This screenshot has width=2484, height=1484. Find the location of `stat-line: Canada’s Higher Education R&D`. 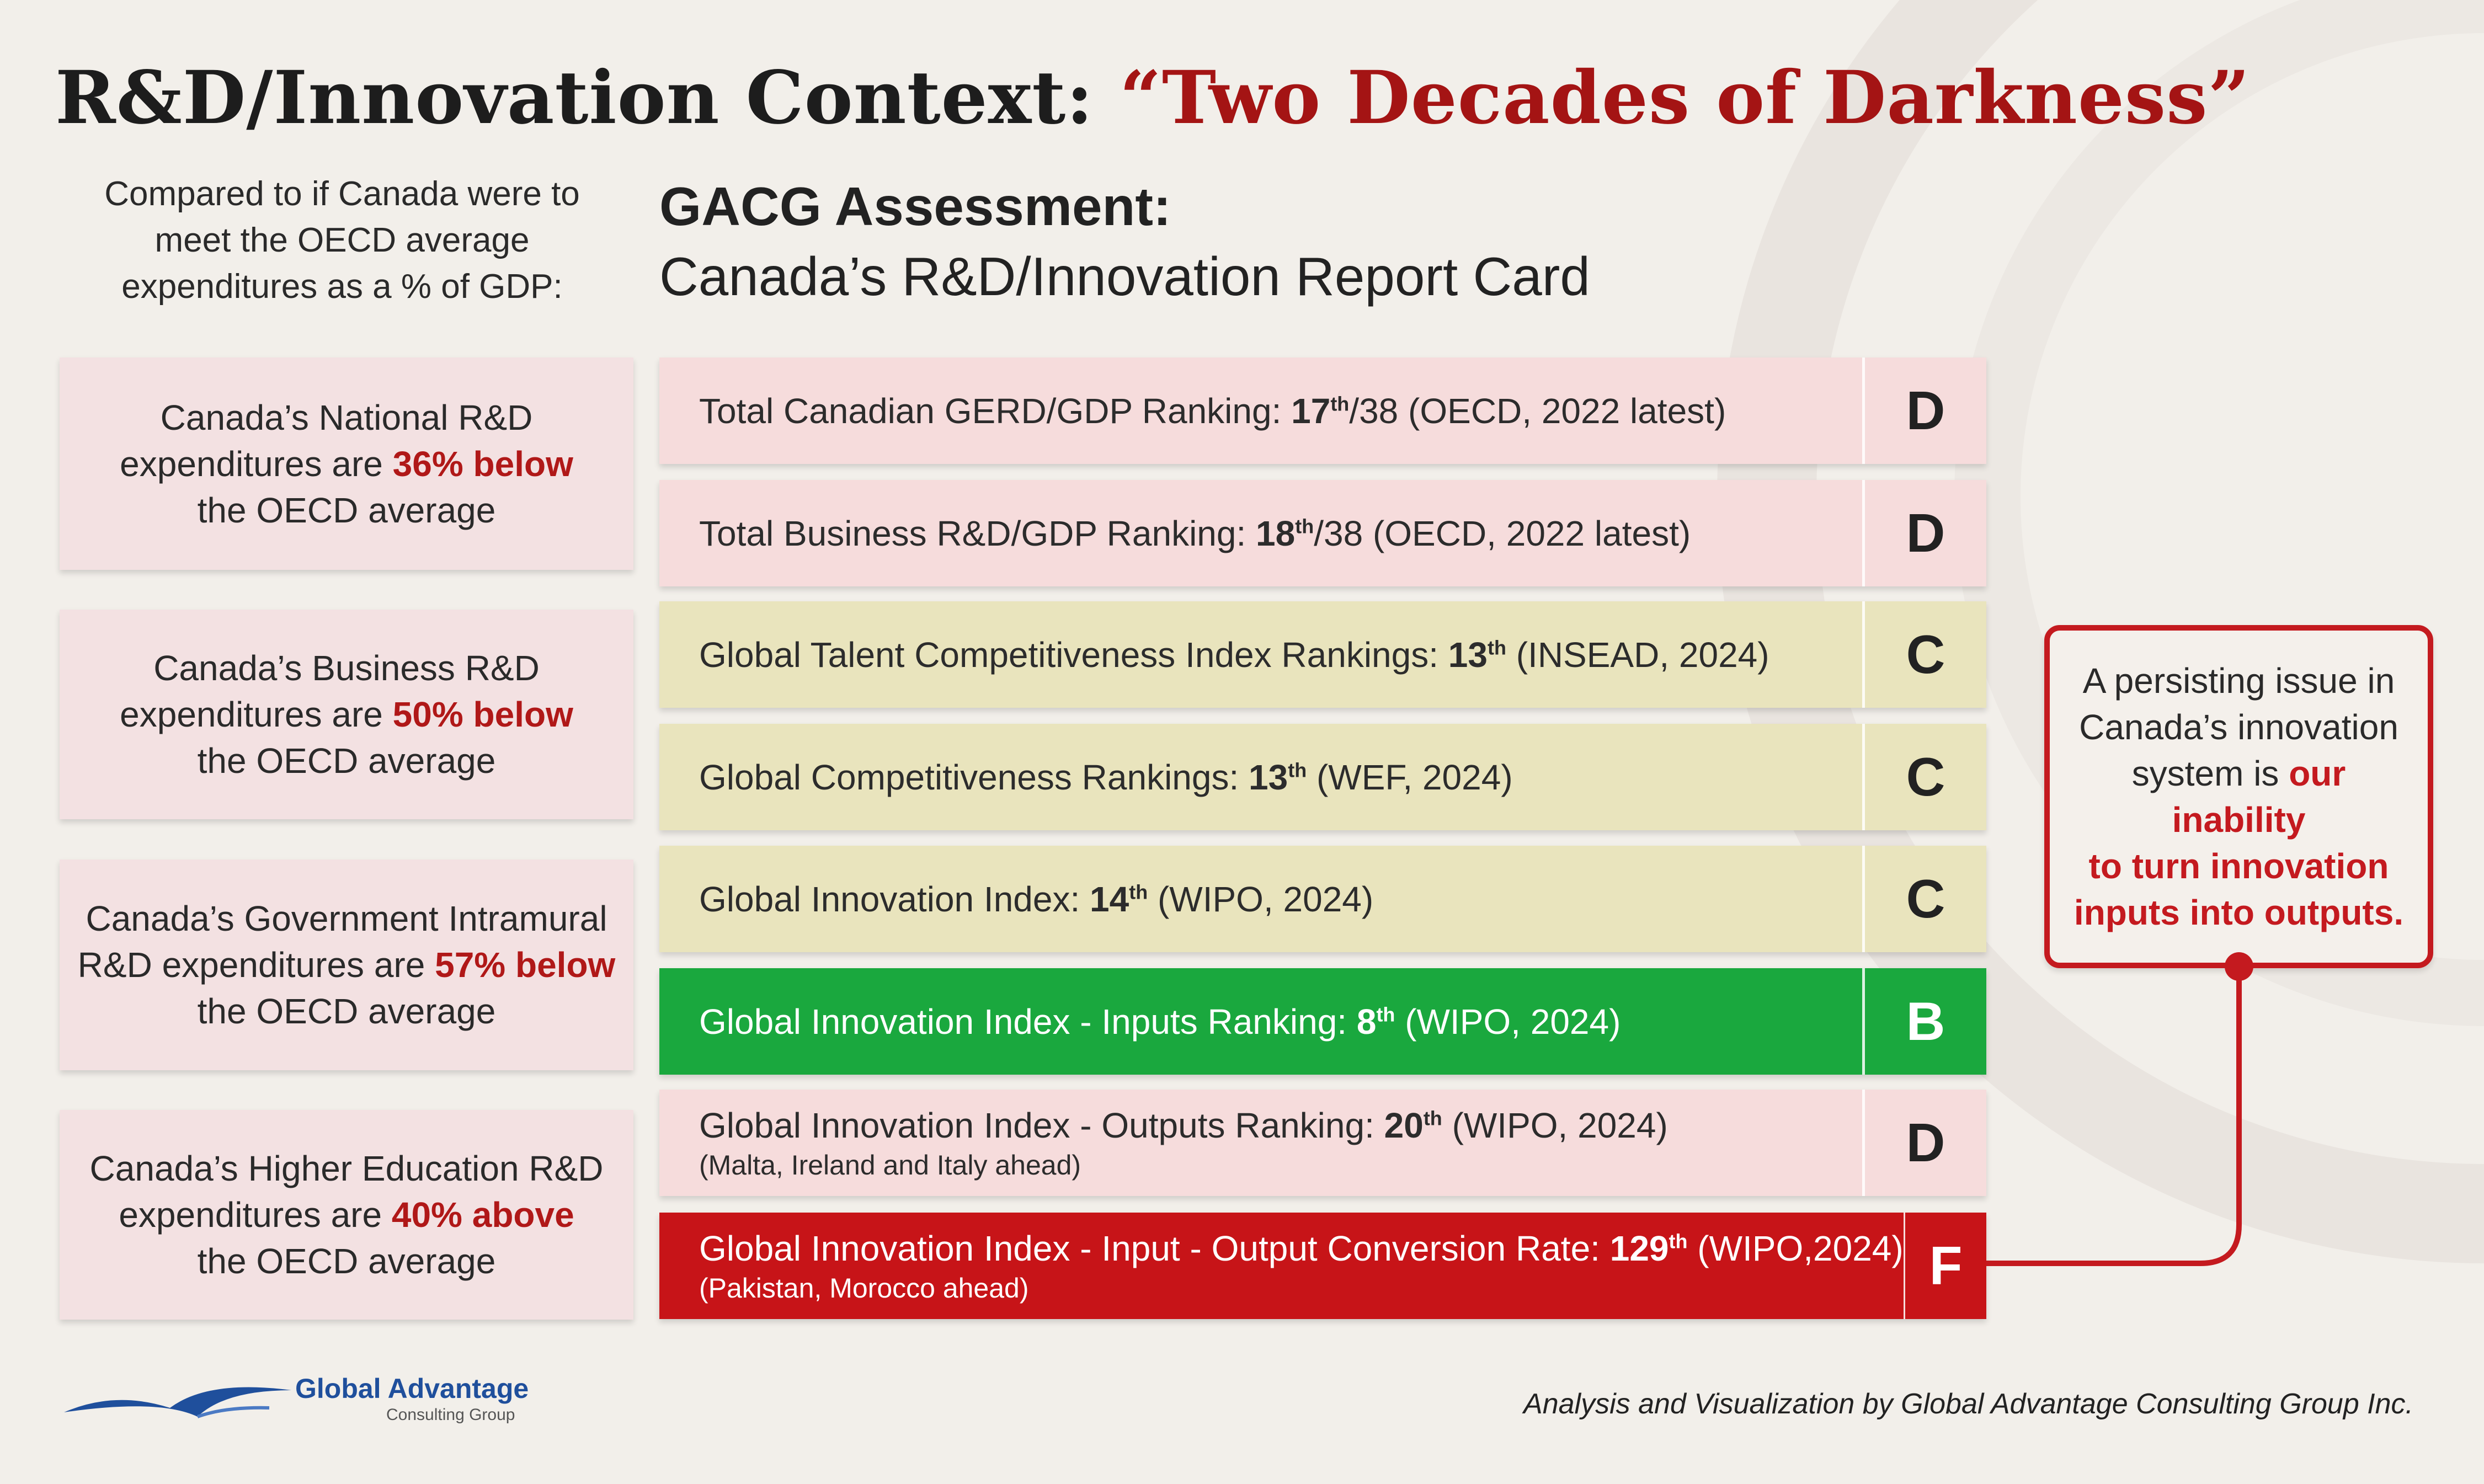

stat-line: Canada’s Higher Education R&D is located at coordinates (346, 1169).